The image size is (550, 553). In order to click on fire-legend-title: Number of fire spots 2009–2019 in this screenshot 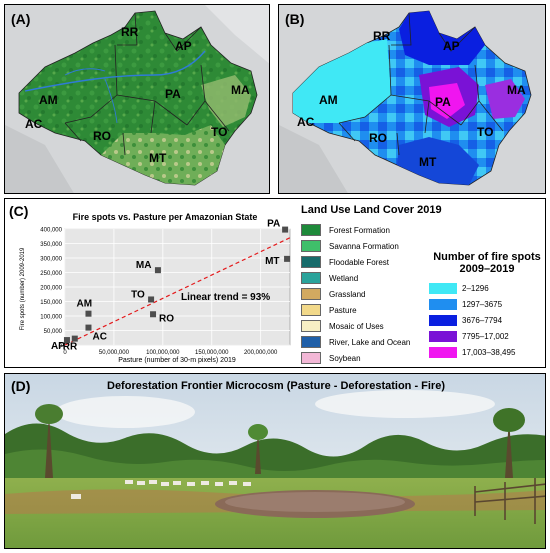, I will do `click(487, 263)`.